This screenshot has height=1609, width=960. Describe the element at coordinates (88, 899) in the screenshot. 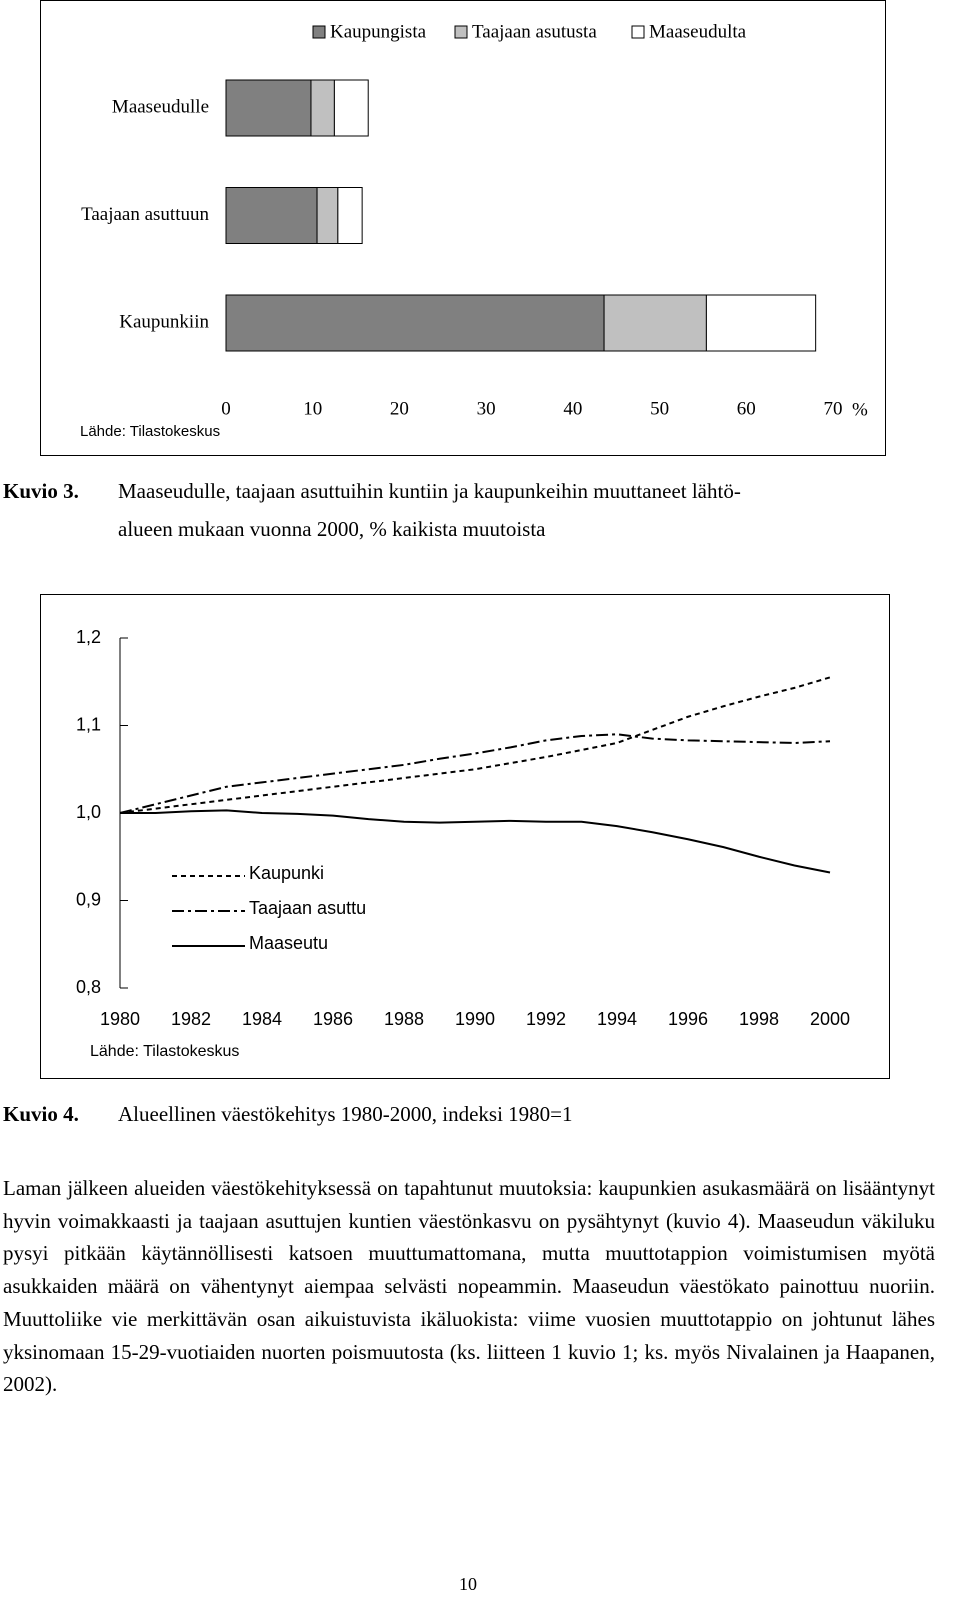

I see `y-tick-label: 0,9` at that location.